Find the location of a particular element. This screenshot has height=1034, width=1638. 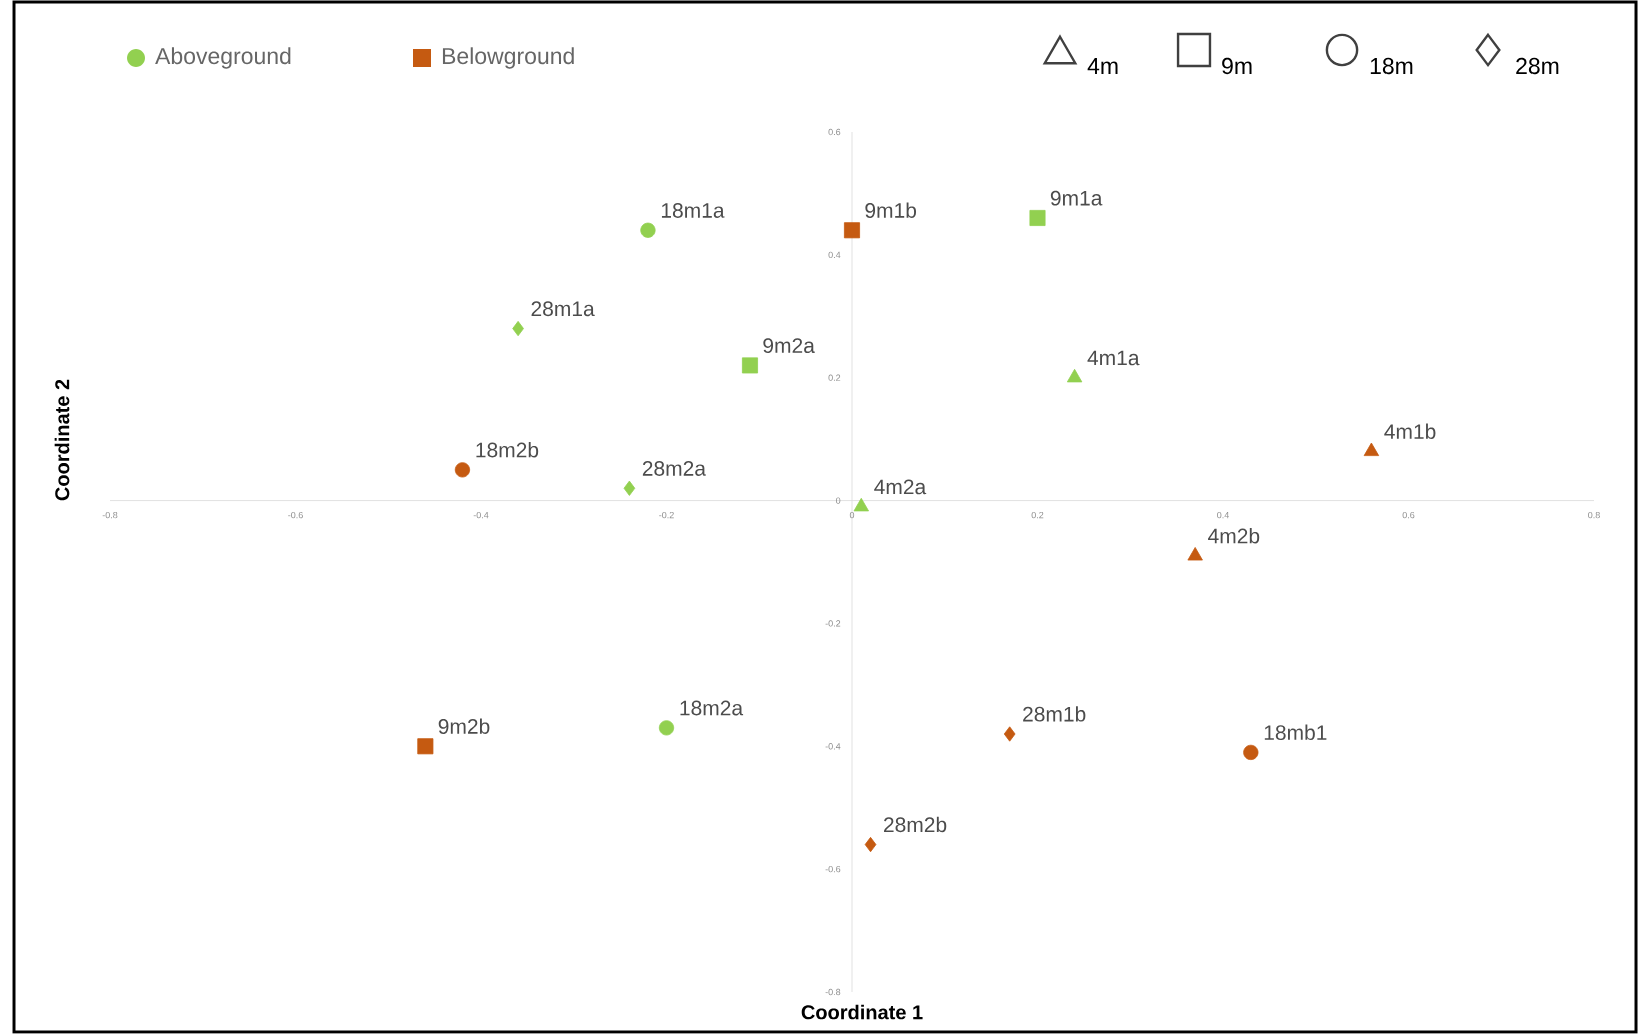

data-label: 18m2a is located at coordinates (712, 708).